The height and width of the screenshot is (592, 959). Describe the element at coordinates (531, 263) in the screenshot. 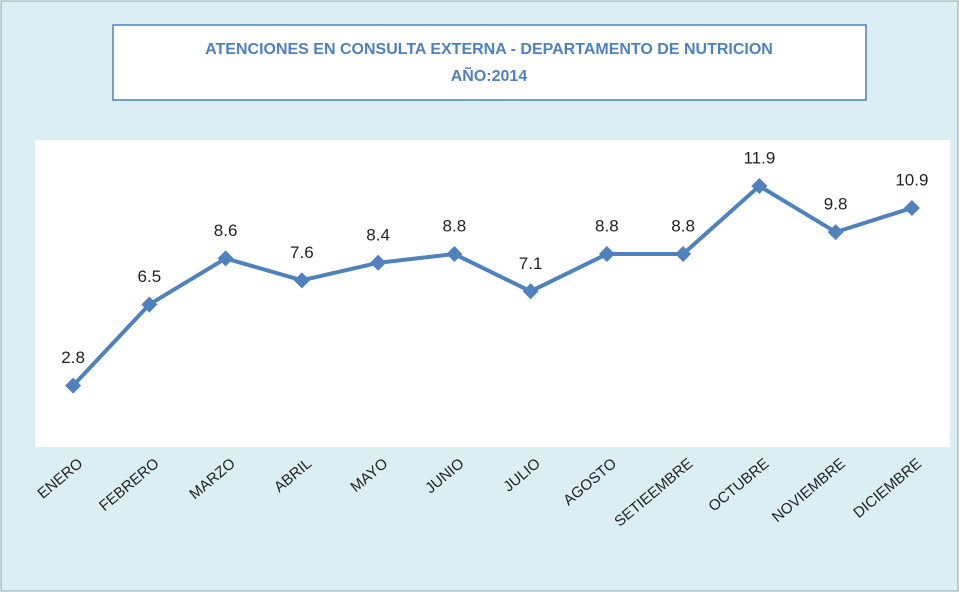

I see `data-label: 7.1` at that location.